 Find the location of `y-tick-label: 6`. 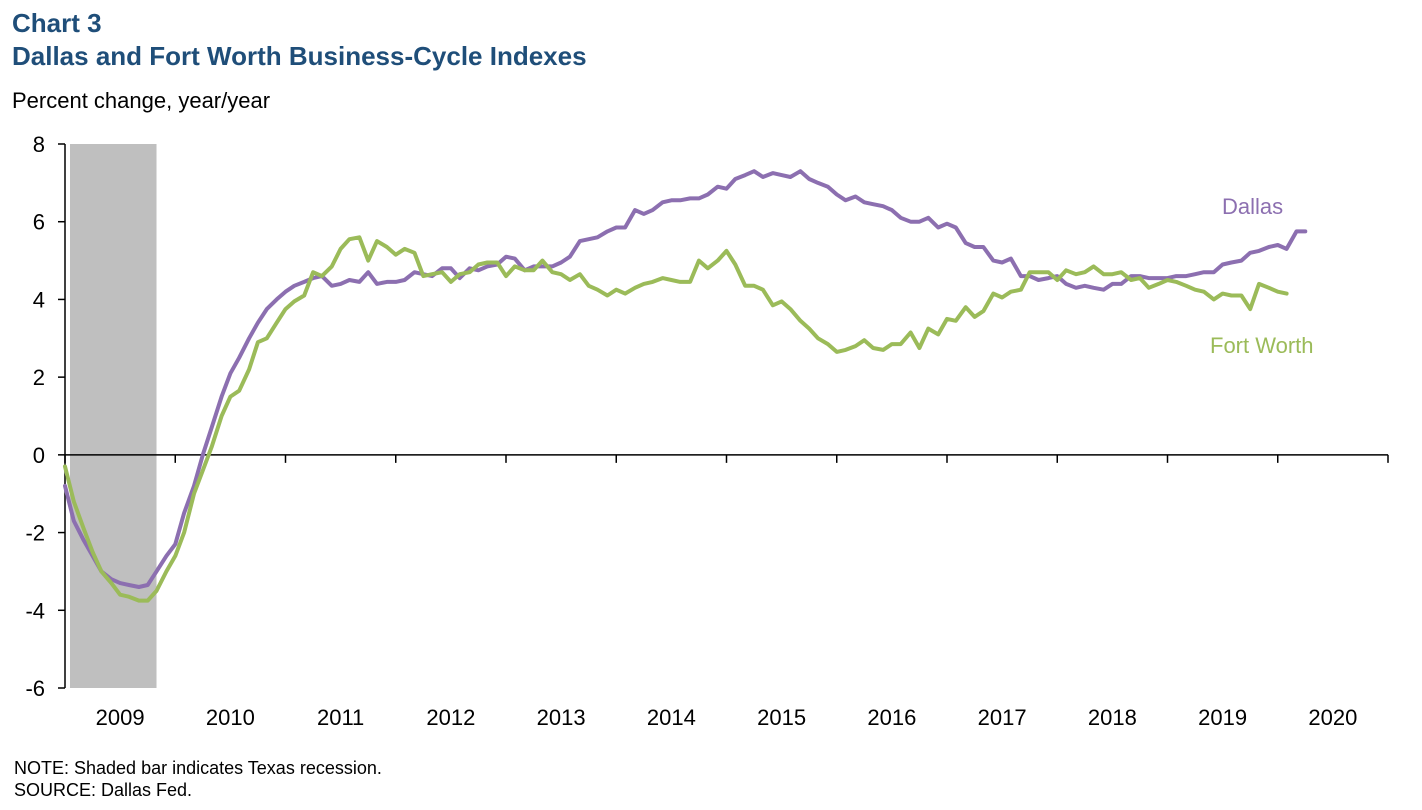

y-tick-label: 6 is located at coordinates (39, 222).